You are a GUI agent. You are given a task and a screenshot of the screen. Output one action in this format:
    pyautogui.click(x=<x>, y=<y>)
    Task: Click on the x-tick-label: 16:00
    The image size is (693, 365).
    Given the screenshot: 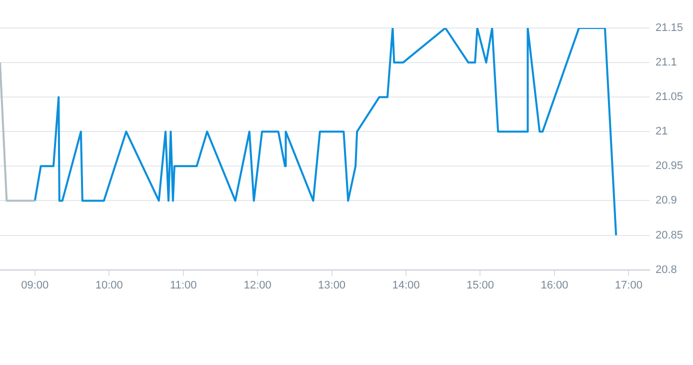 What is the action you would take?
    pyautogui.click(x=554, y=285)
    